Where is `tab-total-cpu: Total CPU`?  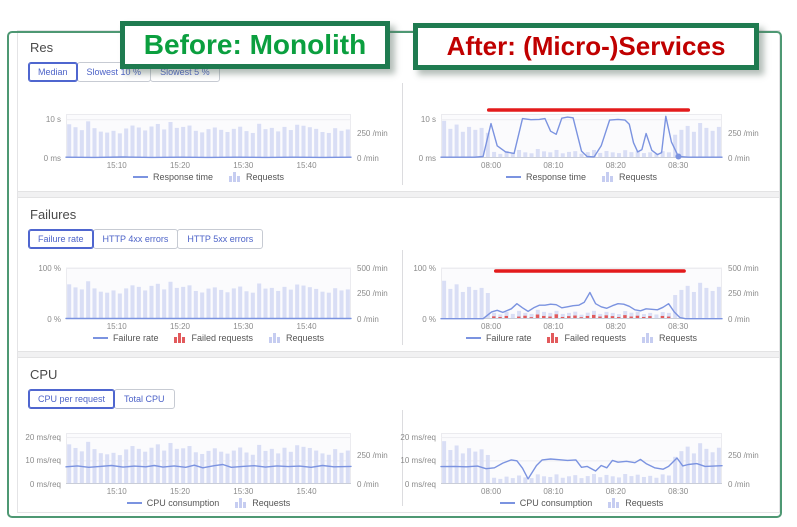 tab-total-cpu: Total CPU is located at coordinates (144, 399).